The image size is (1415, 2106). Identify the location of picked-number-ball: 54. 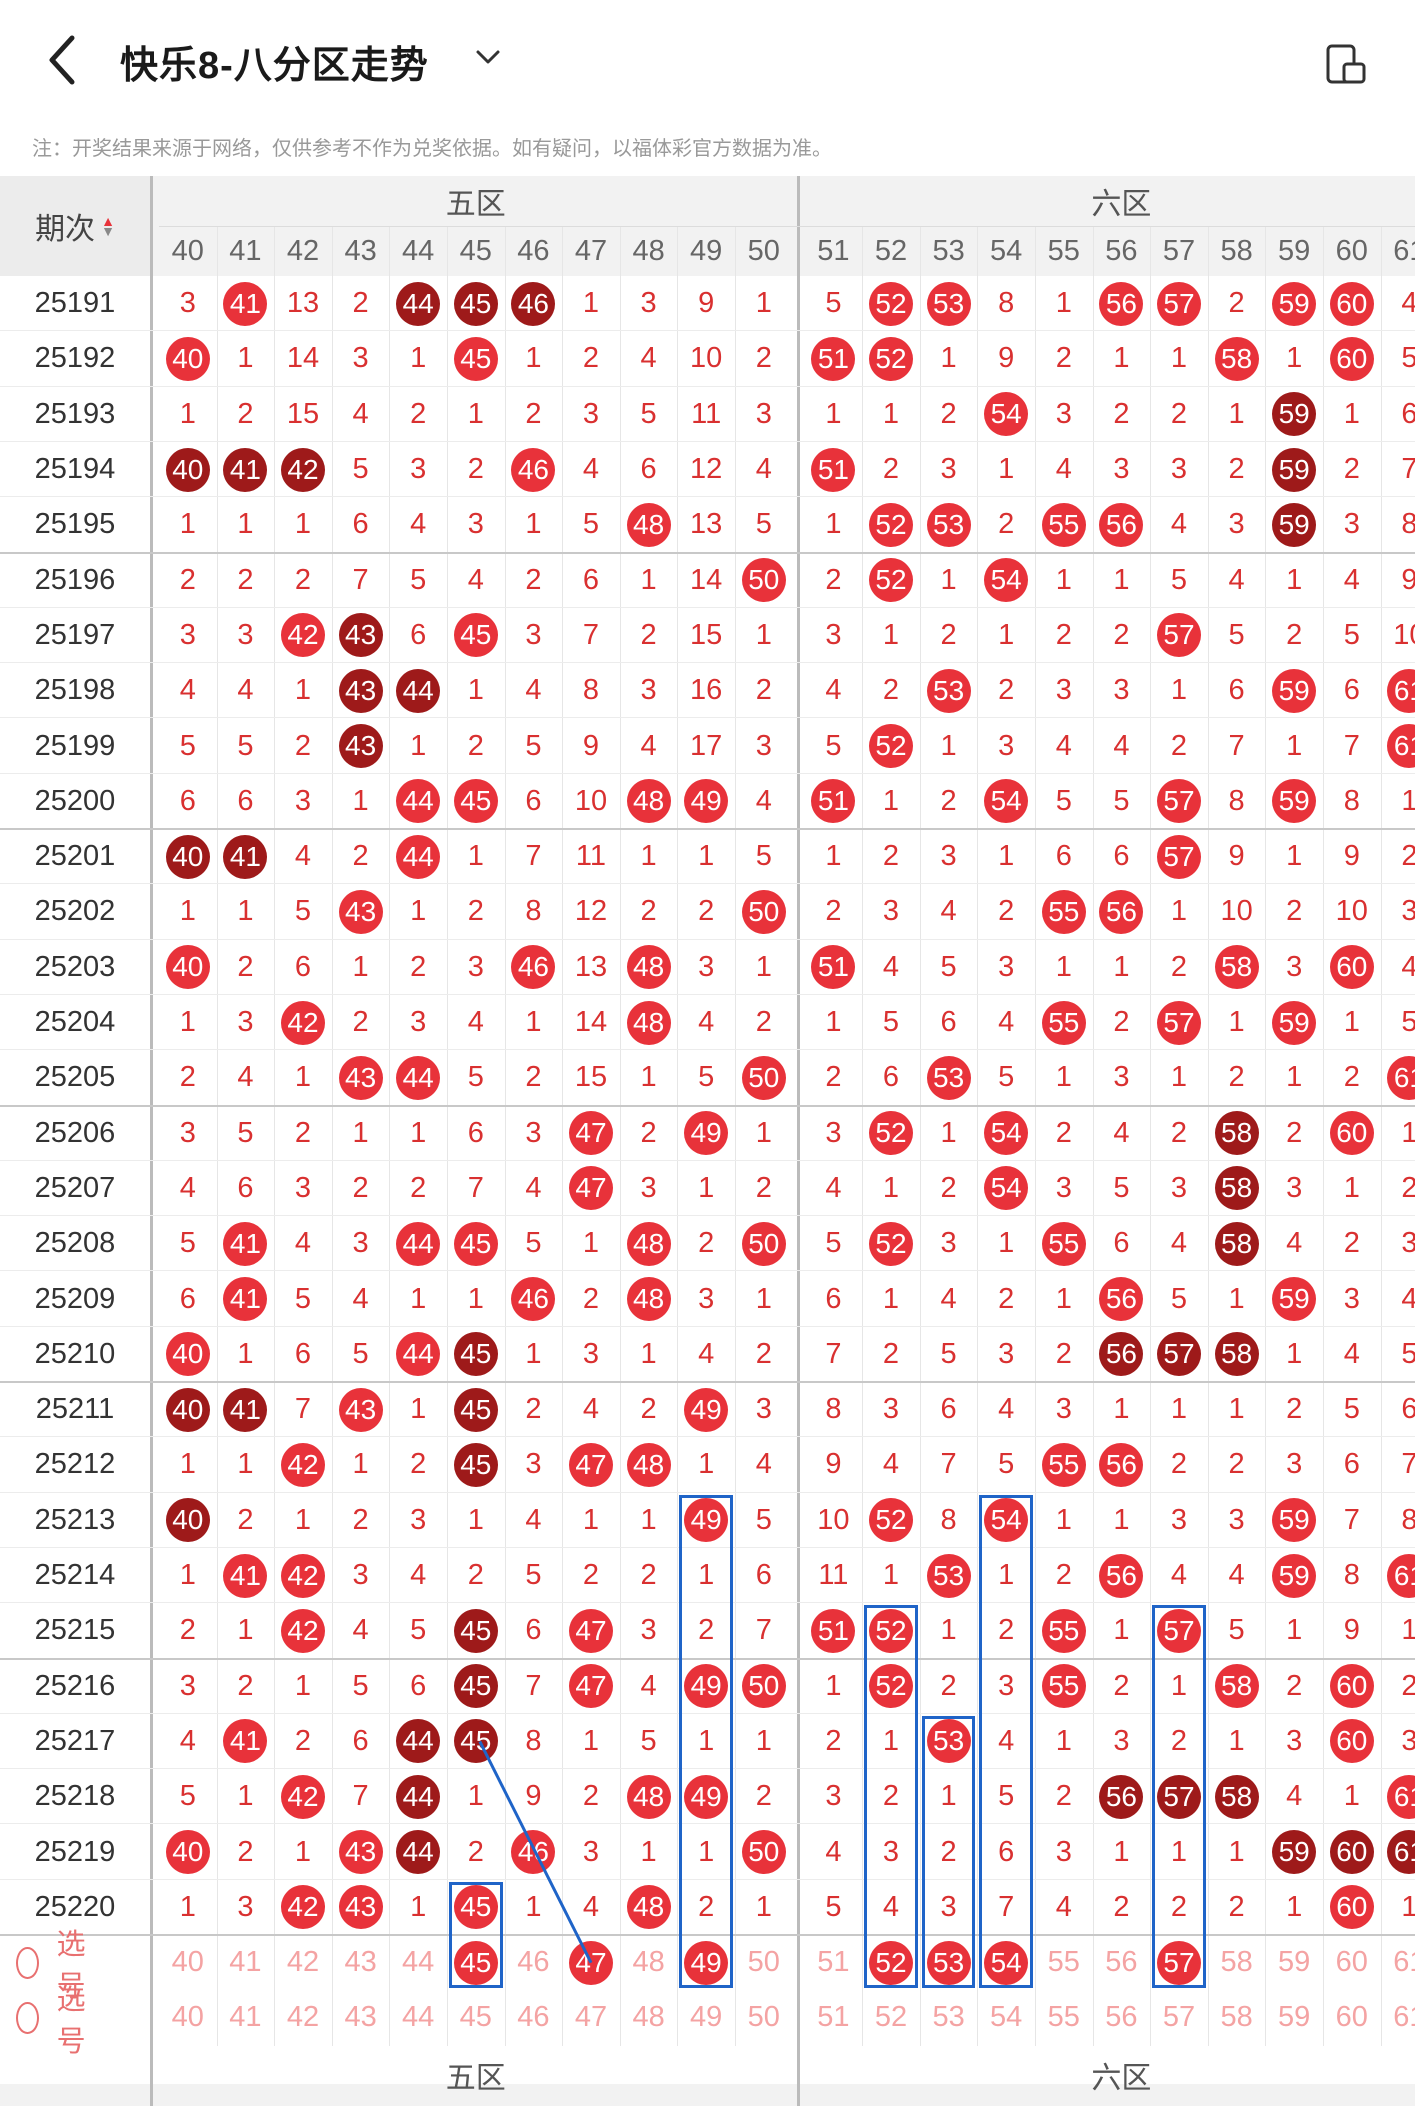
(1006, 1962).